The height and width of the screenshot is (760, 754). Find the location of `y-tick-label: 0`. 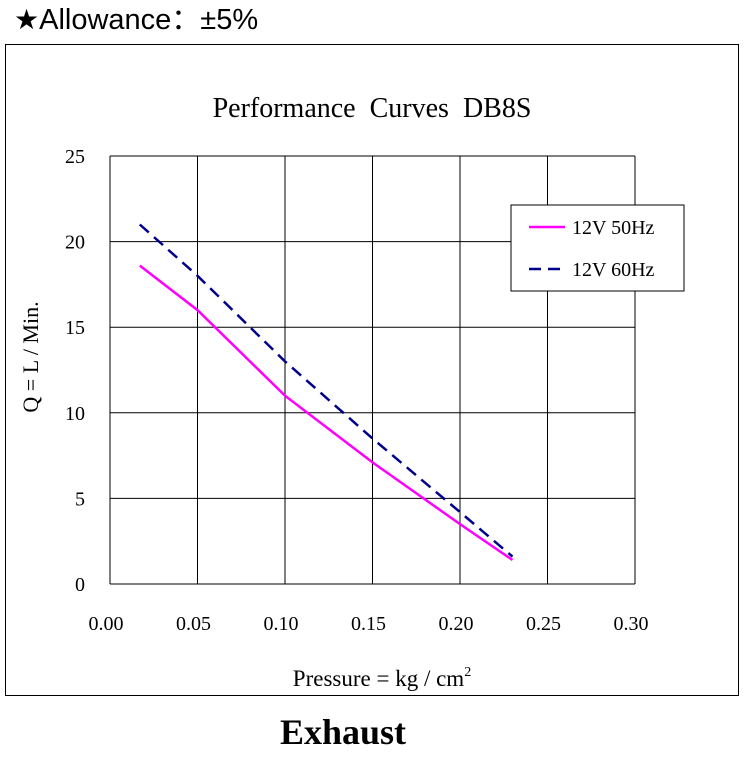

y-tick-label: 0 is located at coordinates (80, 585).